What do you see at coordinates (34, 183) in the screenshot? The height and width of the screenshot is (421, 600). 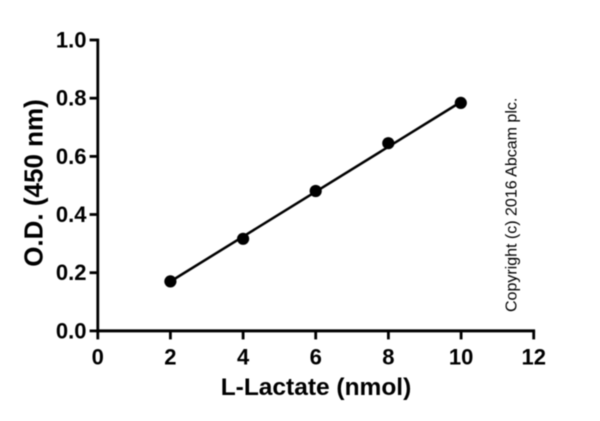 I see `svg-text: O.D. (450 nm)` at bounding box center [34, 183].